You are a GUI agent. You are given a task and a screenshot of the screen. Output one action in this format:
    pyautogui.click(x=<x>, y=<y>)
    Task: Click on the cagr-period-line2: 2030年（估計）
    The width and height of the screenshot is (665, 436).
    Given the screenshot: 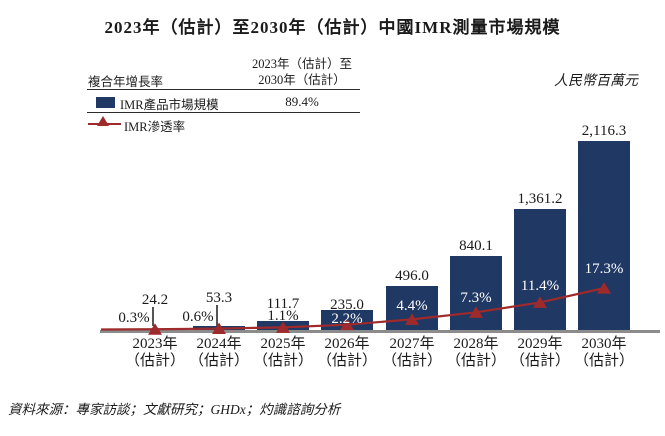 What is the action you would take?
    pyautogui.click(x=302, y=79)
    